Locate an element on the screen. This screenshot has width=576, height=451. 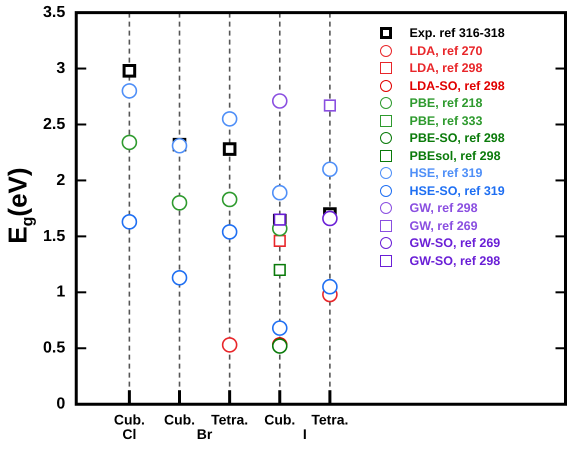
legend-label: LDA, ref 298 is located at coordinates (446, 68).